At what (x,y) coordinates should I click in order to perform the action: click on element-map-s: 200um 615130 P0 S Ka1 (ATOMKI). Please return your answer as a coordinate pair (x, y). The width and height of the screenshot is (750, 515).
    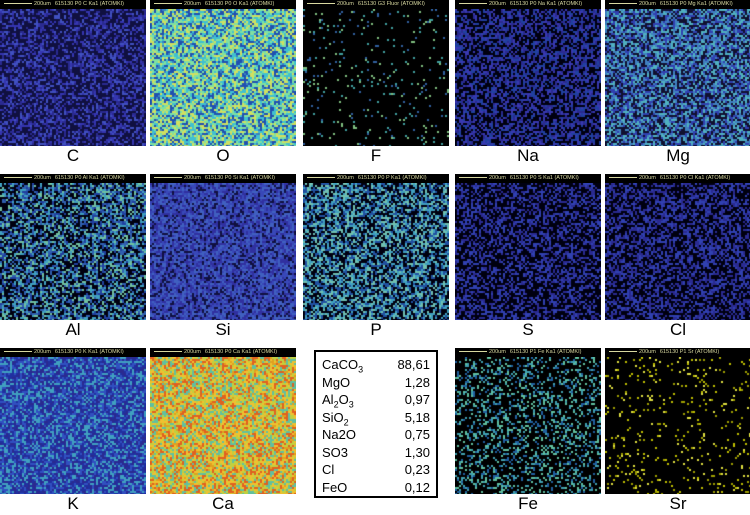
    Looking at the image, I should click on (528, 247).